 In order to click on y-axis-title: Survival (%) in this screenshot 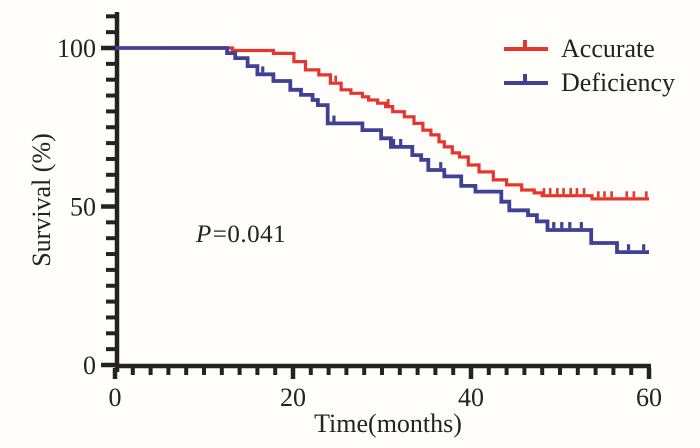, I will do `click(41, 200)`.